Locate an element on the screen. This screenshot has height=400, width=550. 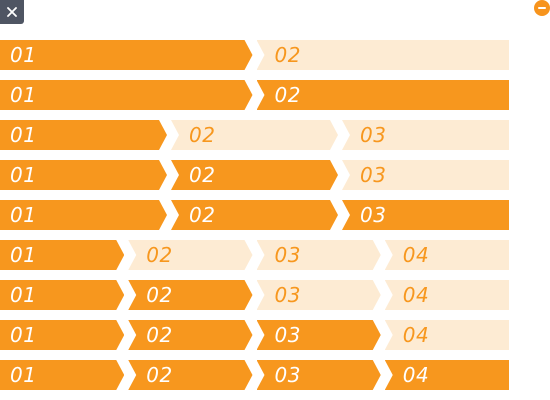
minus-circle-icon is located at coordinates (542, 8).